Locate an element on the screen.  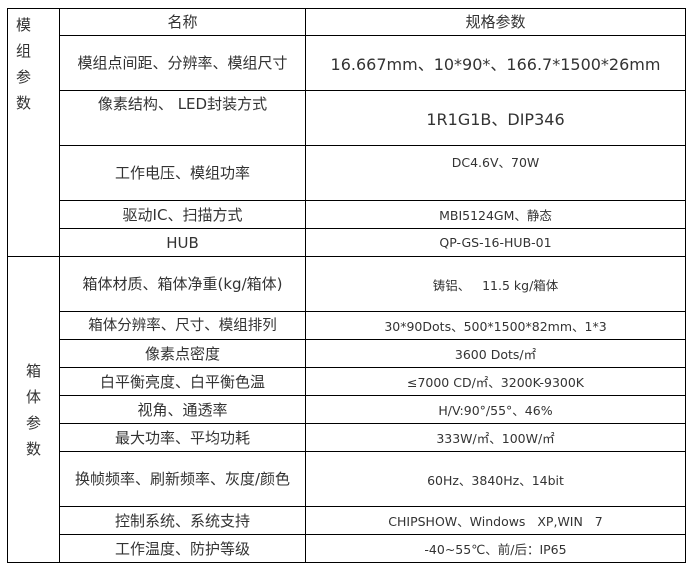
table-row: 工作电压、模组功率 DC4.6V、70W is located at coordinates (347, 173).